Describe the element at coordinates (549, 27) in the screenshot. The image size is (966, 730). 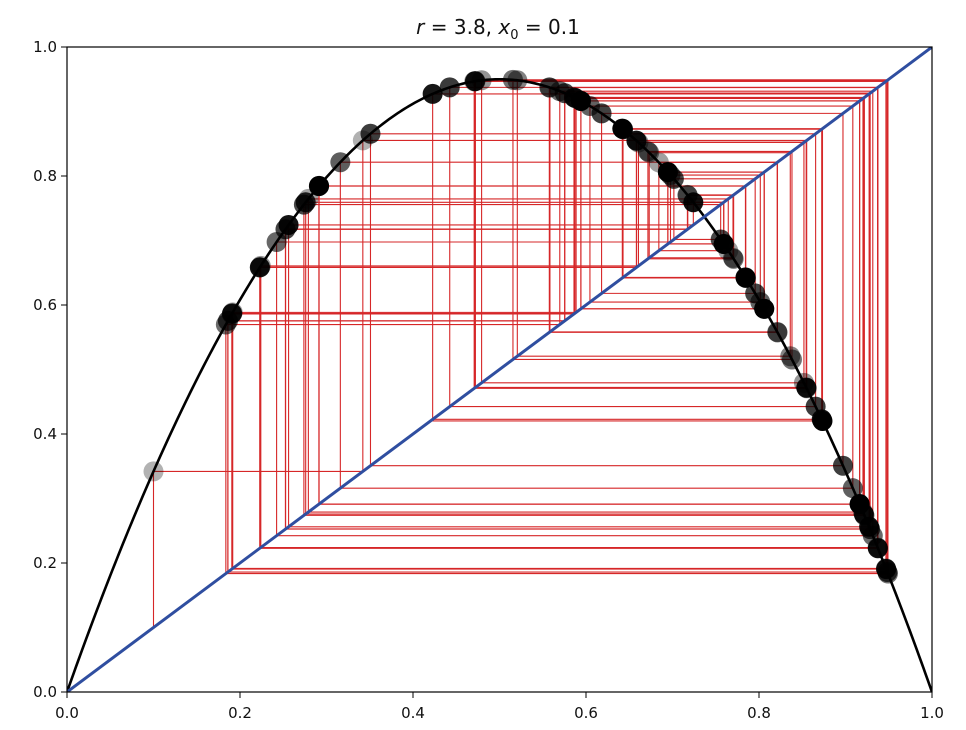
I see `title-x0-value: = 0.1` at that location.